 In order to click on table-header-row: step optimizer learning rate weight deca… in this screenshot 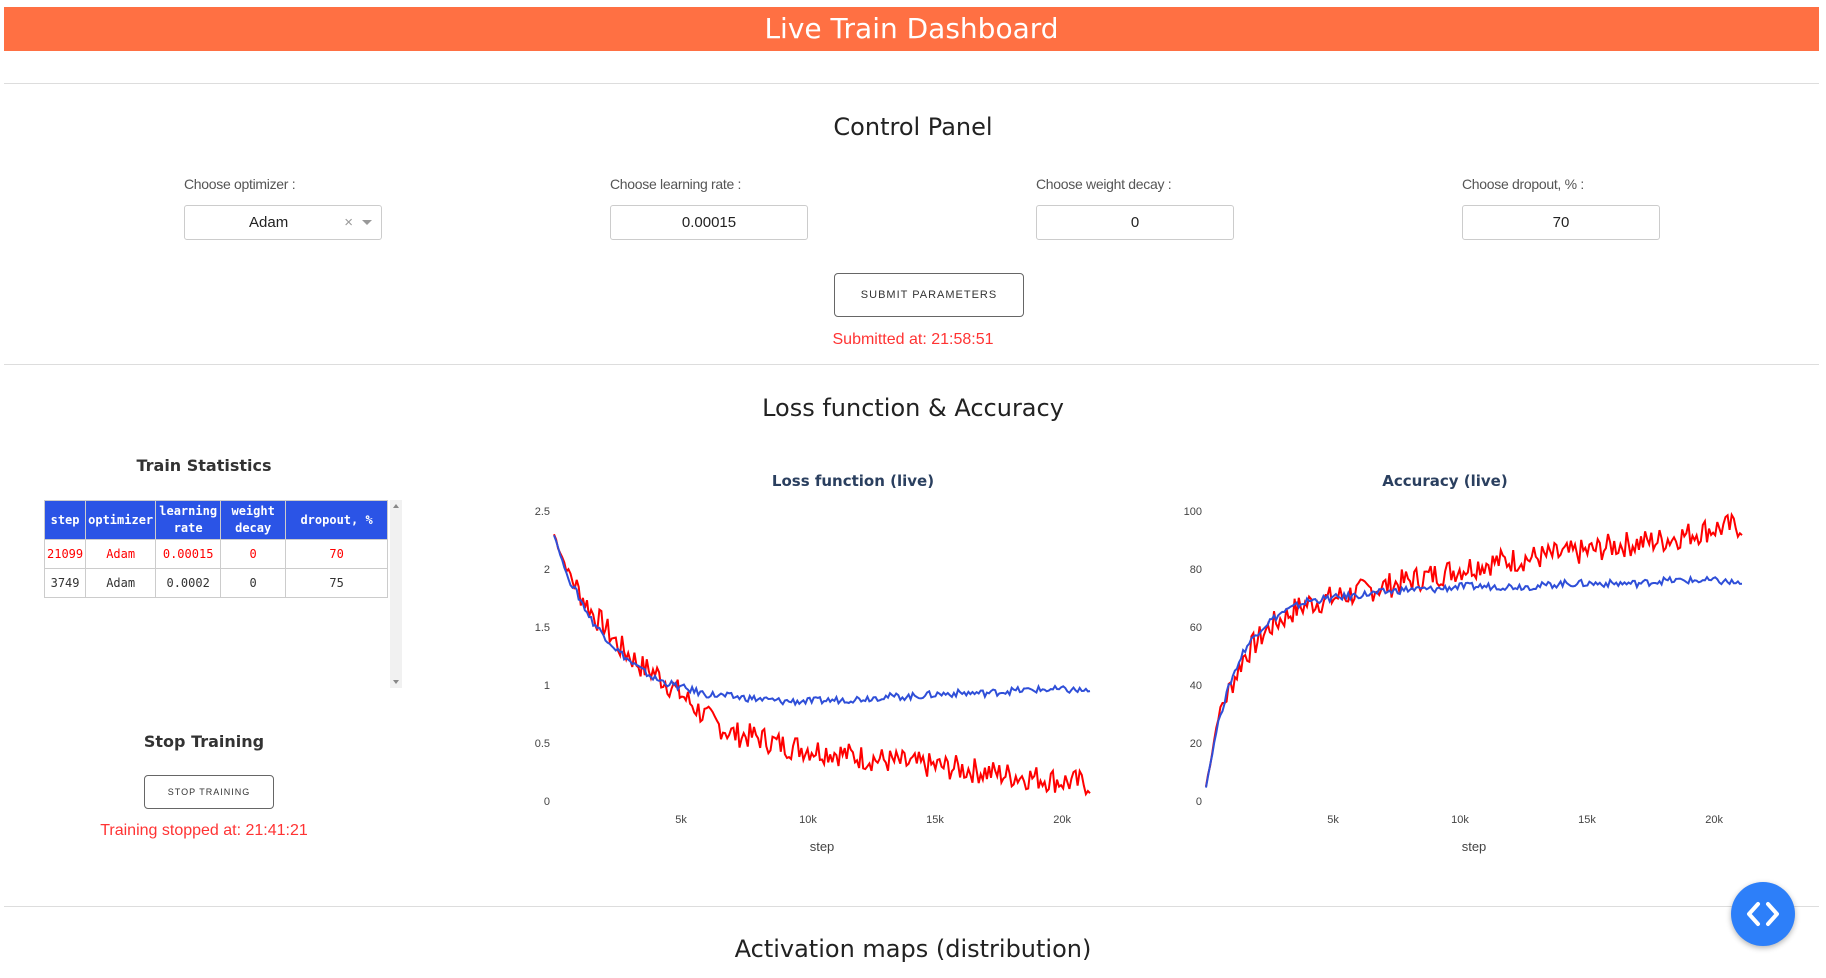, I will do `click(215, 520)`.